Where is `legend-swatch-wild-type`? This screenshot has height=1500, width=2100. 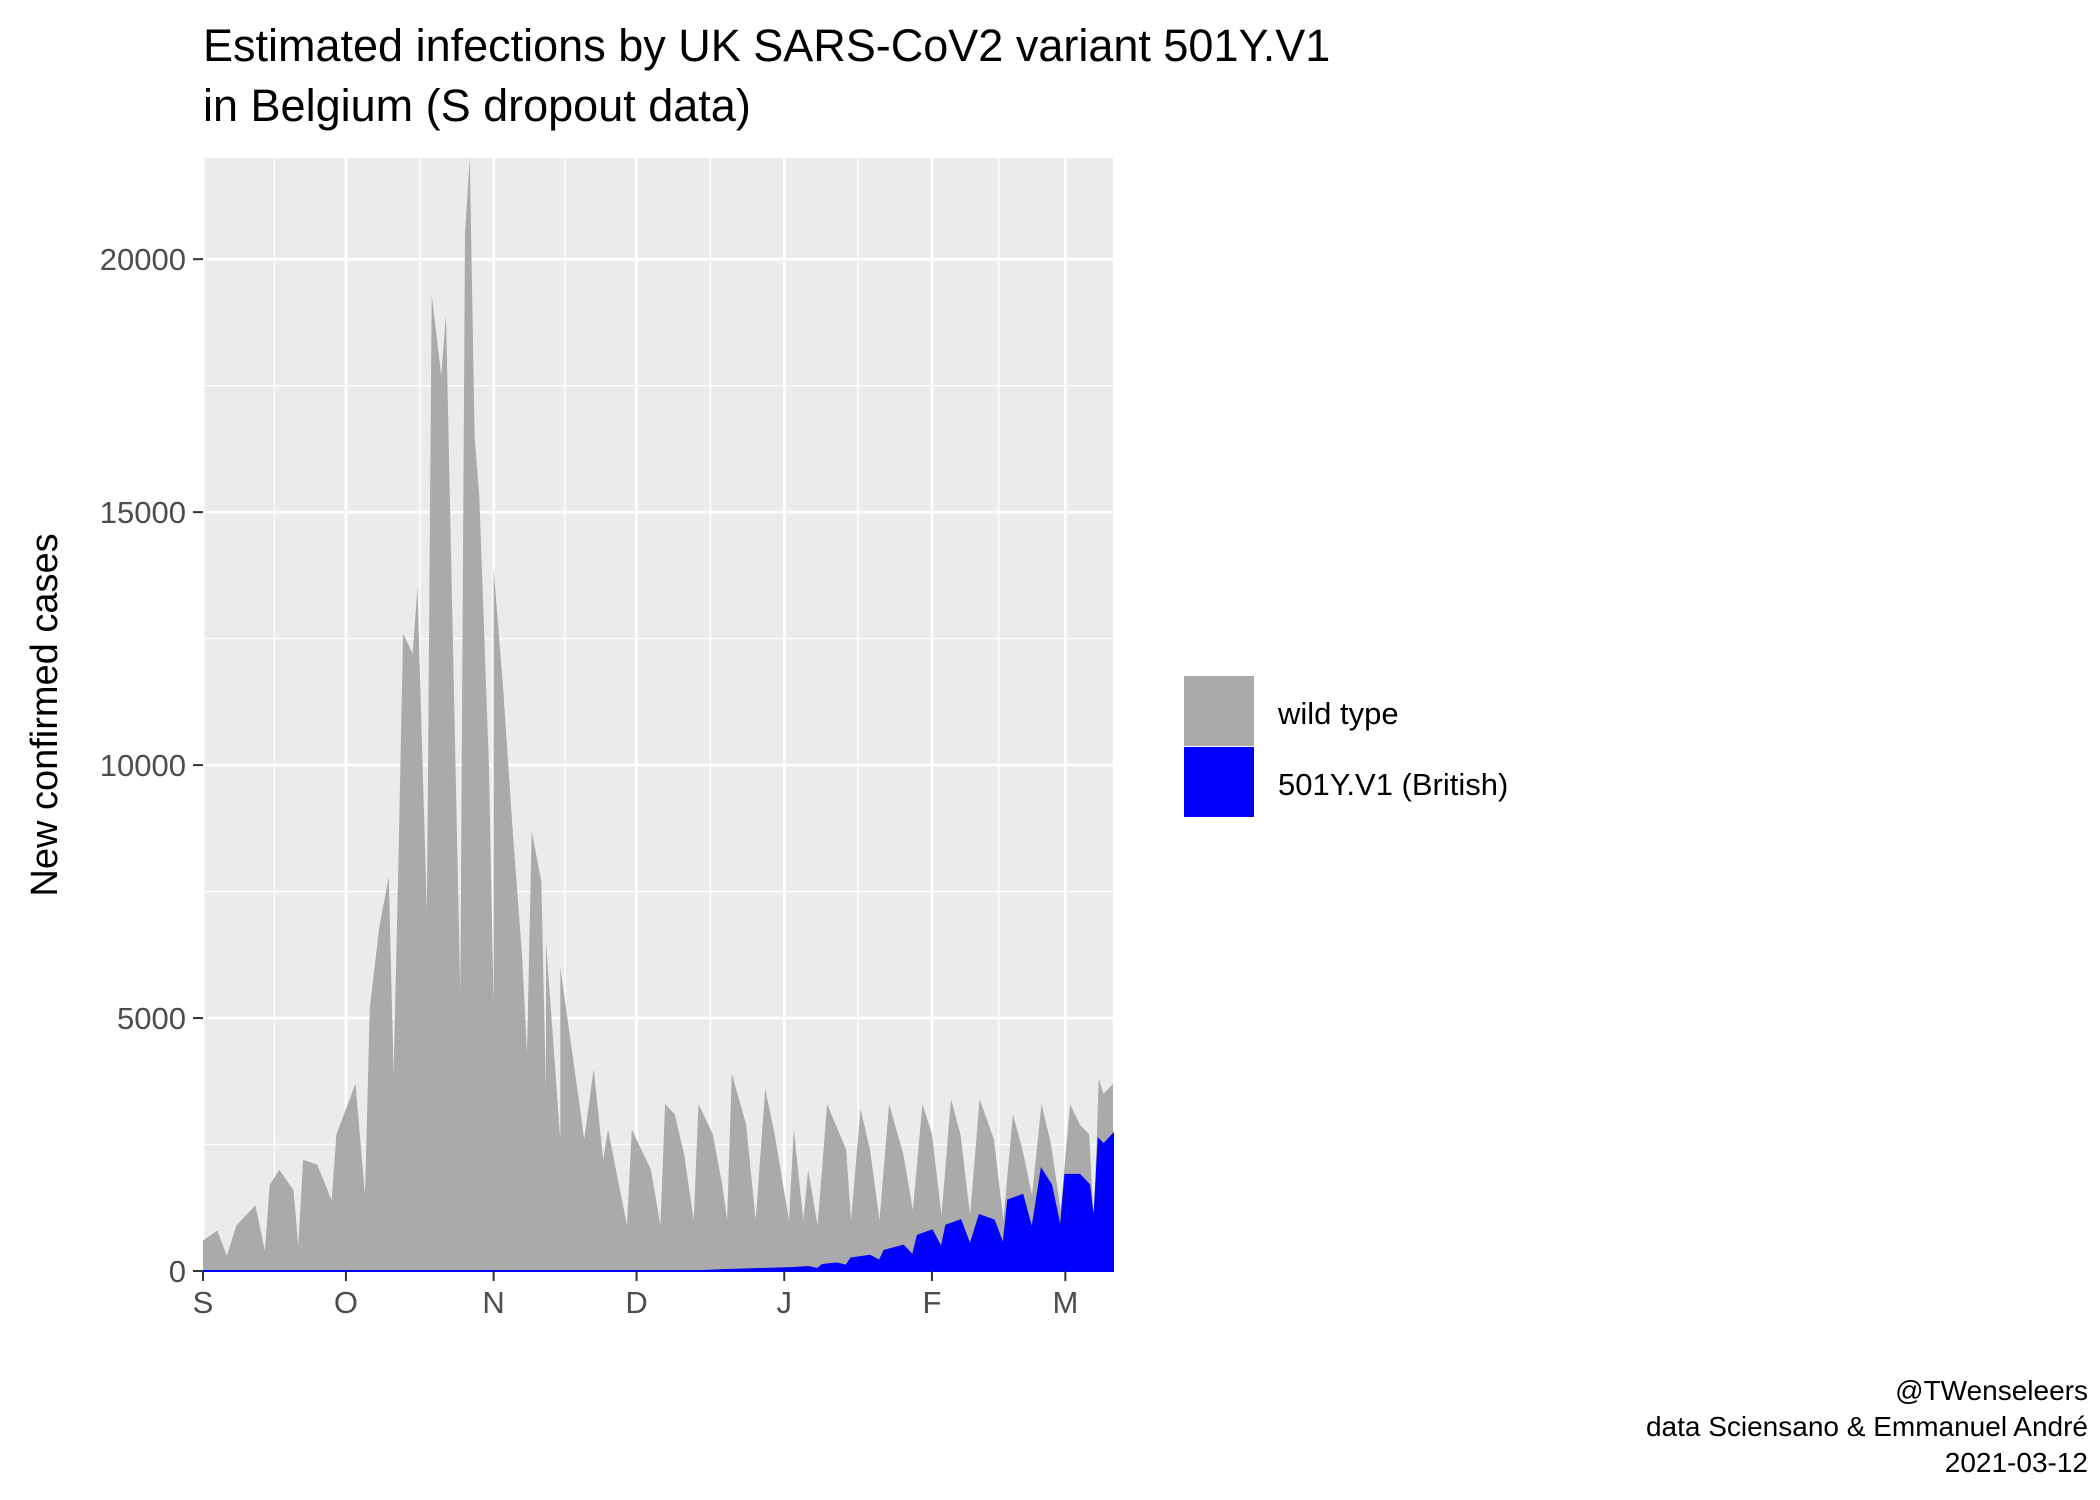
legend-swatch-wild-type is located at coordinates (1219, 711).